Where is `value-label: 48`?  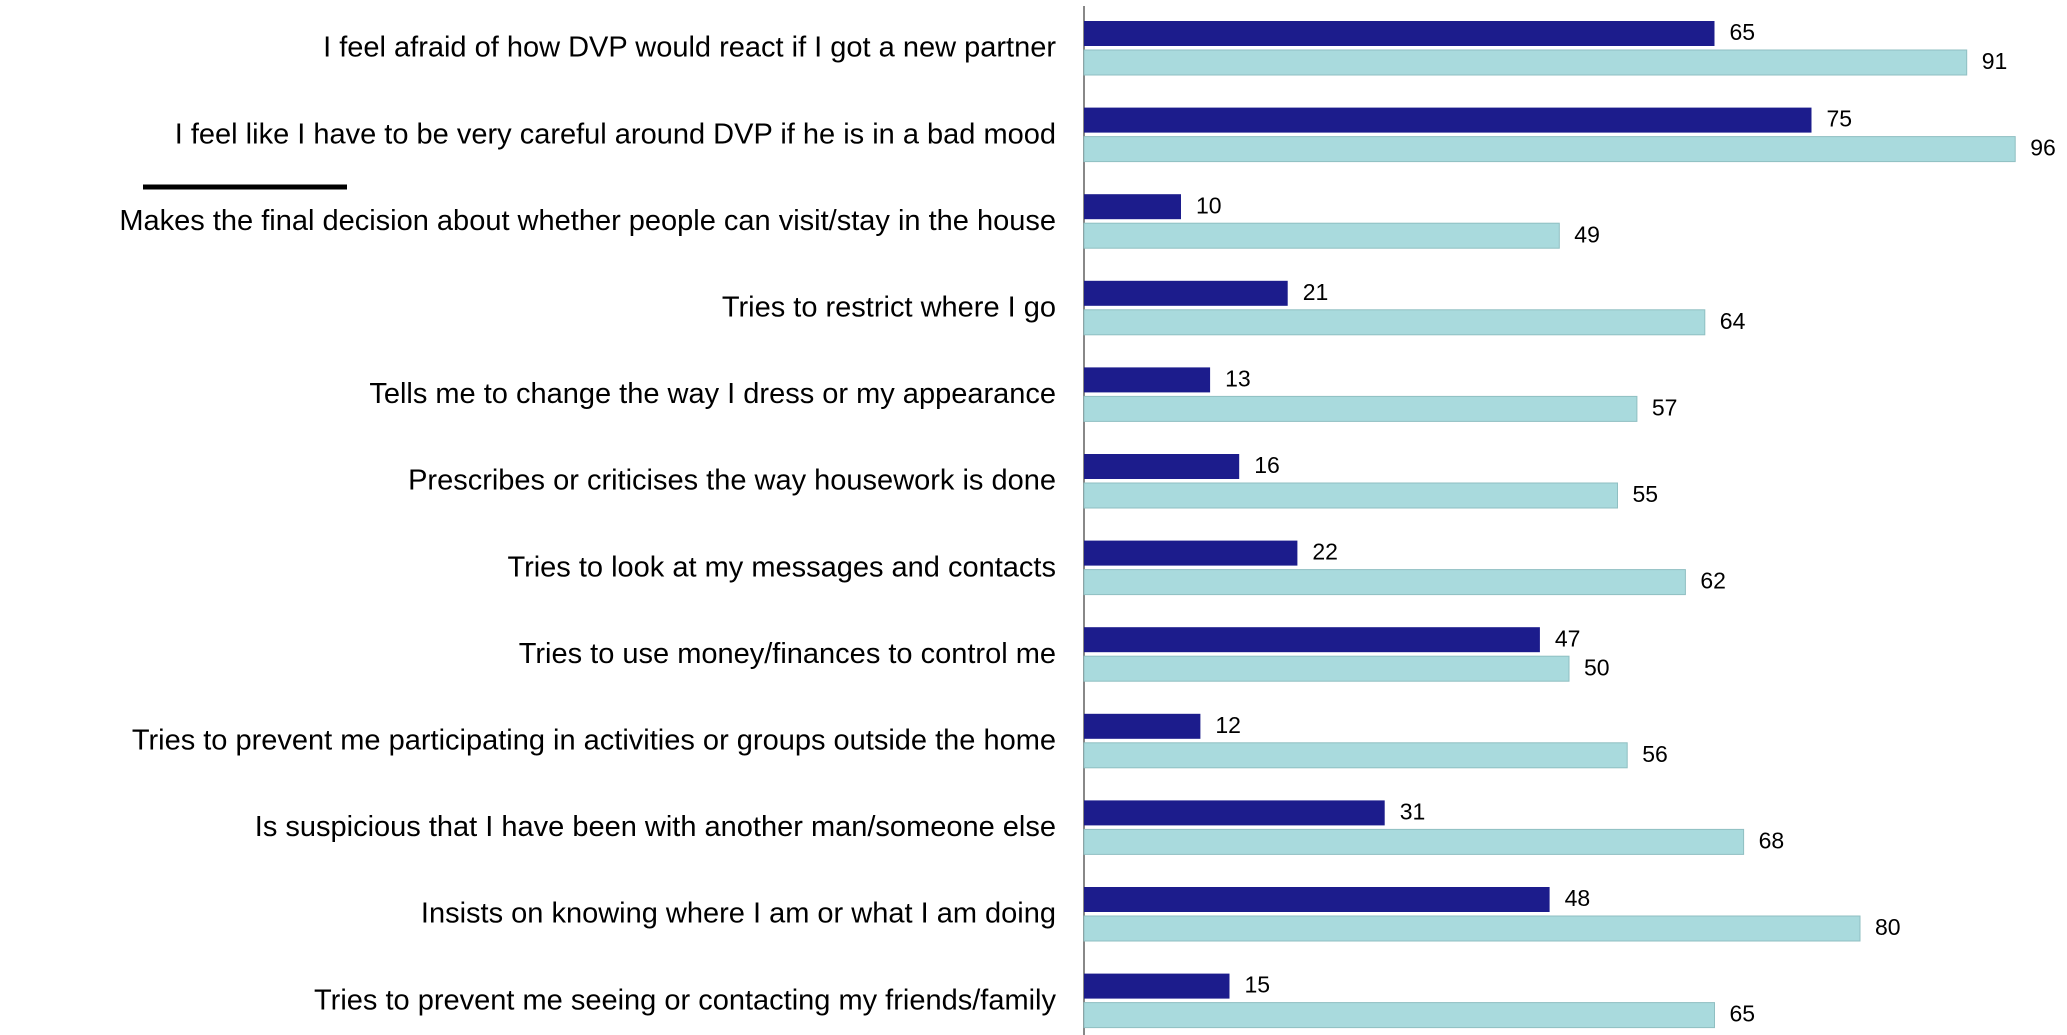 value-label: 48 is located at coordinates (1578, 898).